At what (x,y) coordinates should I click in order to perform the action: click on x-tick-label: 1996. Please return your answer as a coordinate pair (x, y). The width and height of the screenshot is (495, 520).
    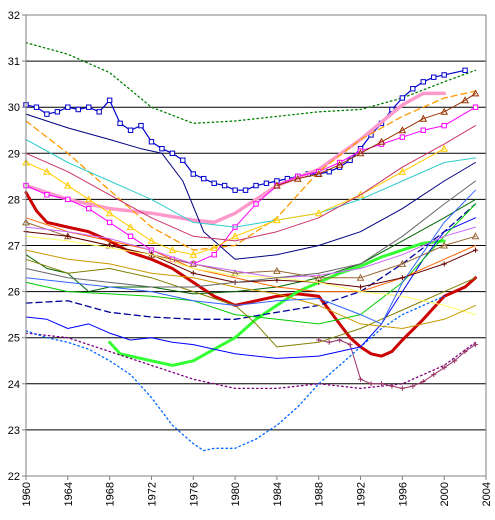
    Looking at the image, I should click on (403, 494).